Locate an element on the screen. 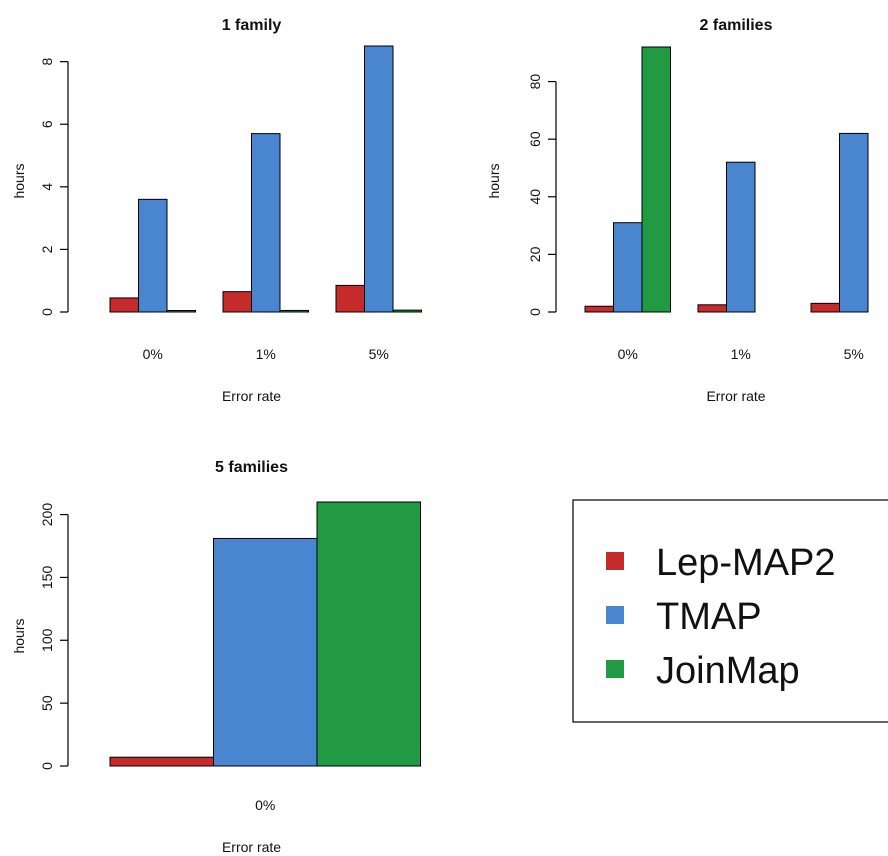  y-tick-label: 8 is located at coordinates (47, 62).